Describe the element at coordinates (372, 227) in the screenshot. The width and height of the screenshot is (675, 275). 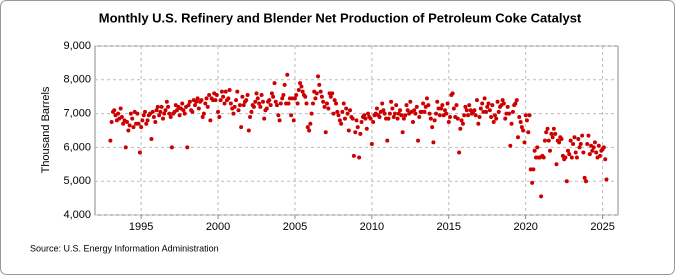
I see `x-tick-label: 2010` at that location.